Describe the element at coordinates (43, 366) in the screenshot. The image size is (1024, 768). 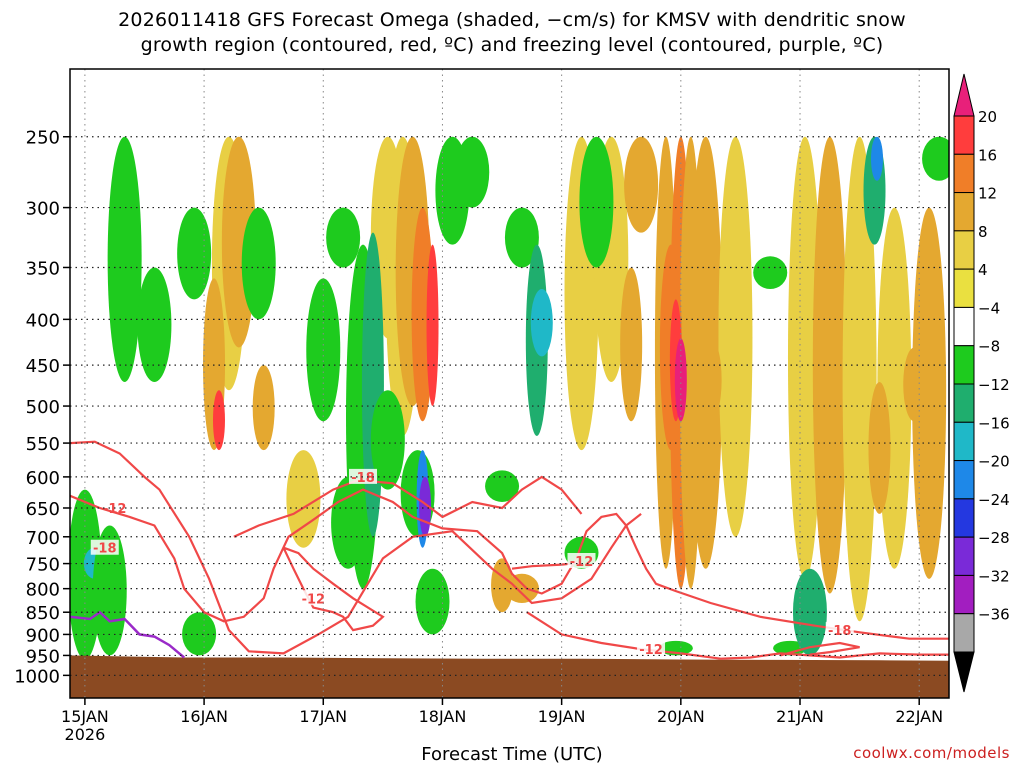
I see `y-tick-label: 450` at that location.